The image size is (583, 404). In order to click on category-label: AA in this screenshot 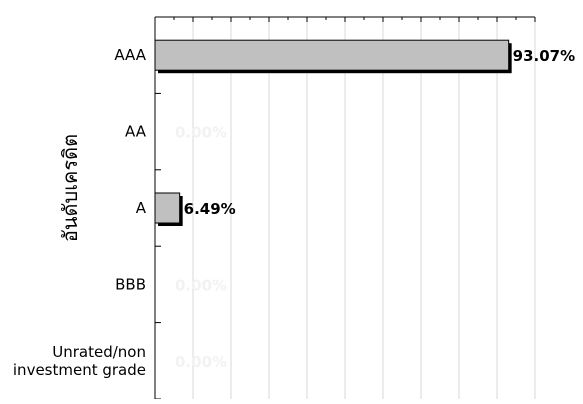, I will do `click(136, 132)`.